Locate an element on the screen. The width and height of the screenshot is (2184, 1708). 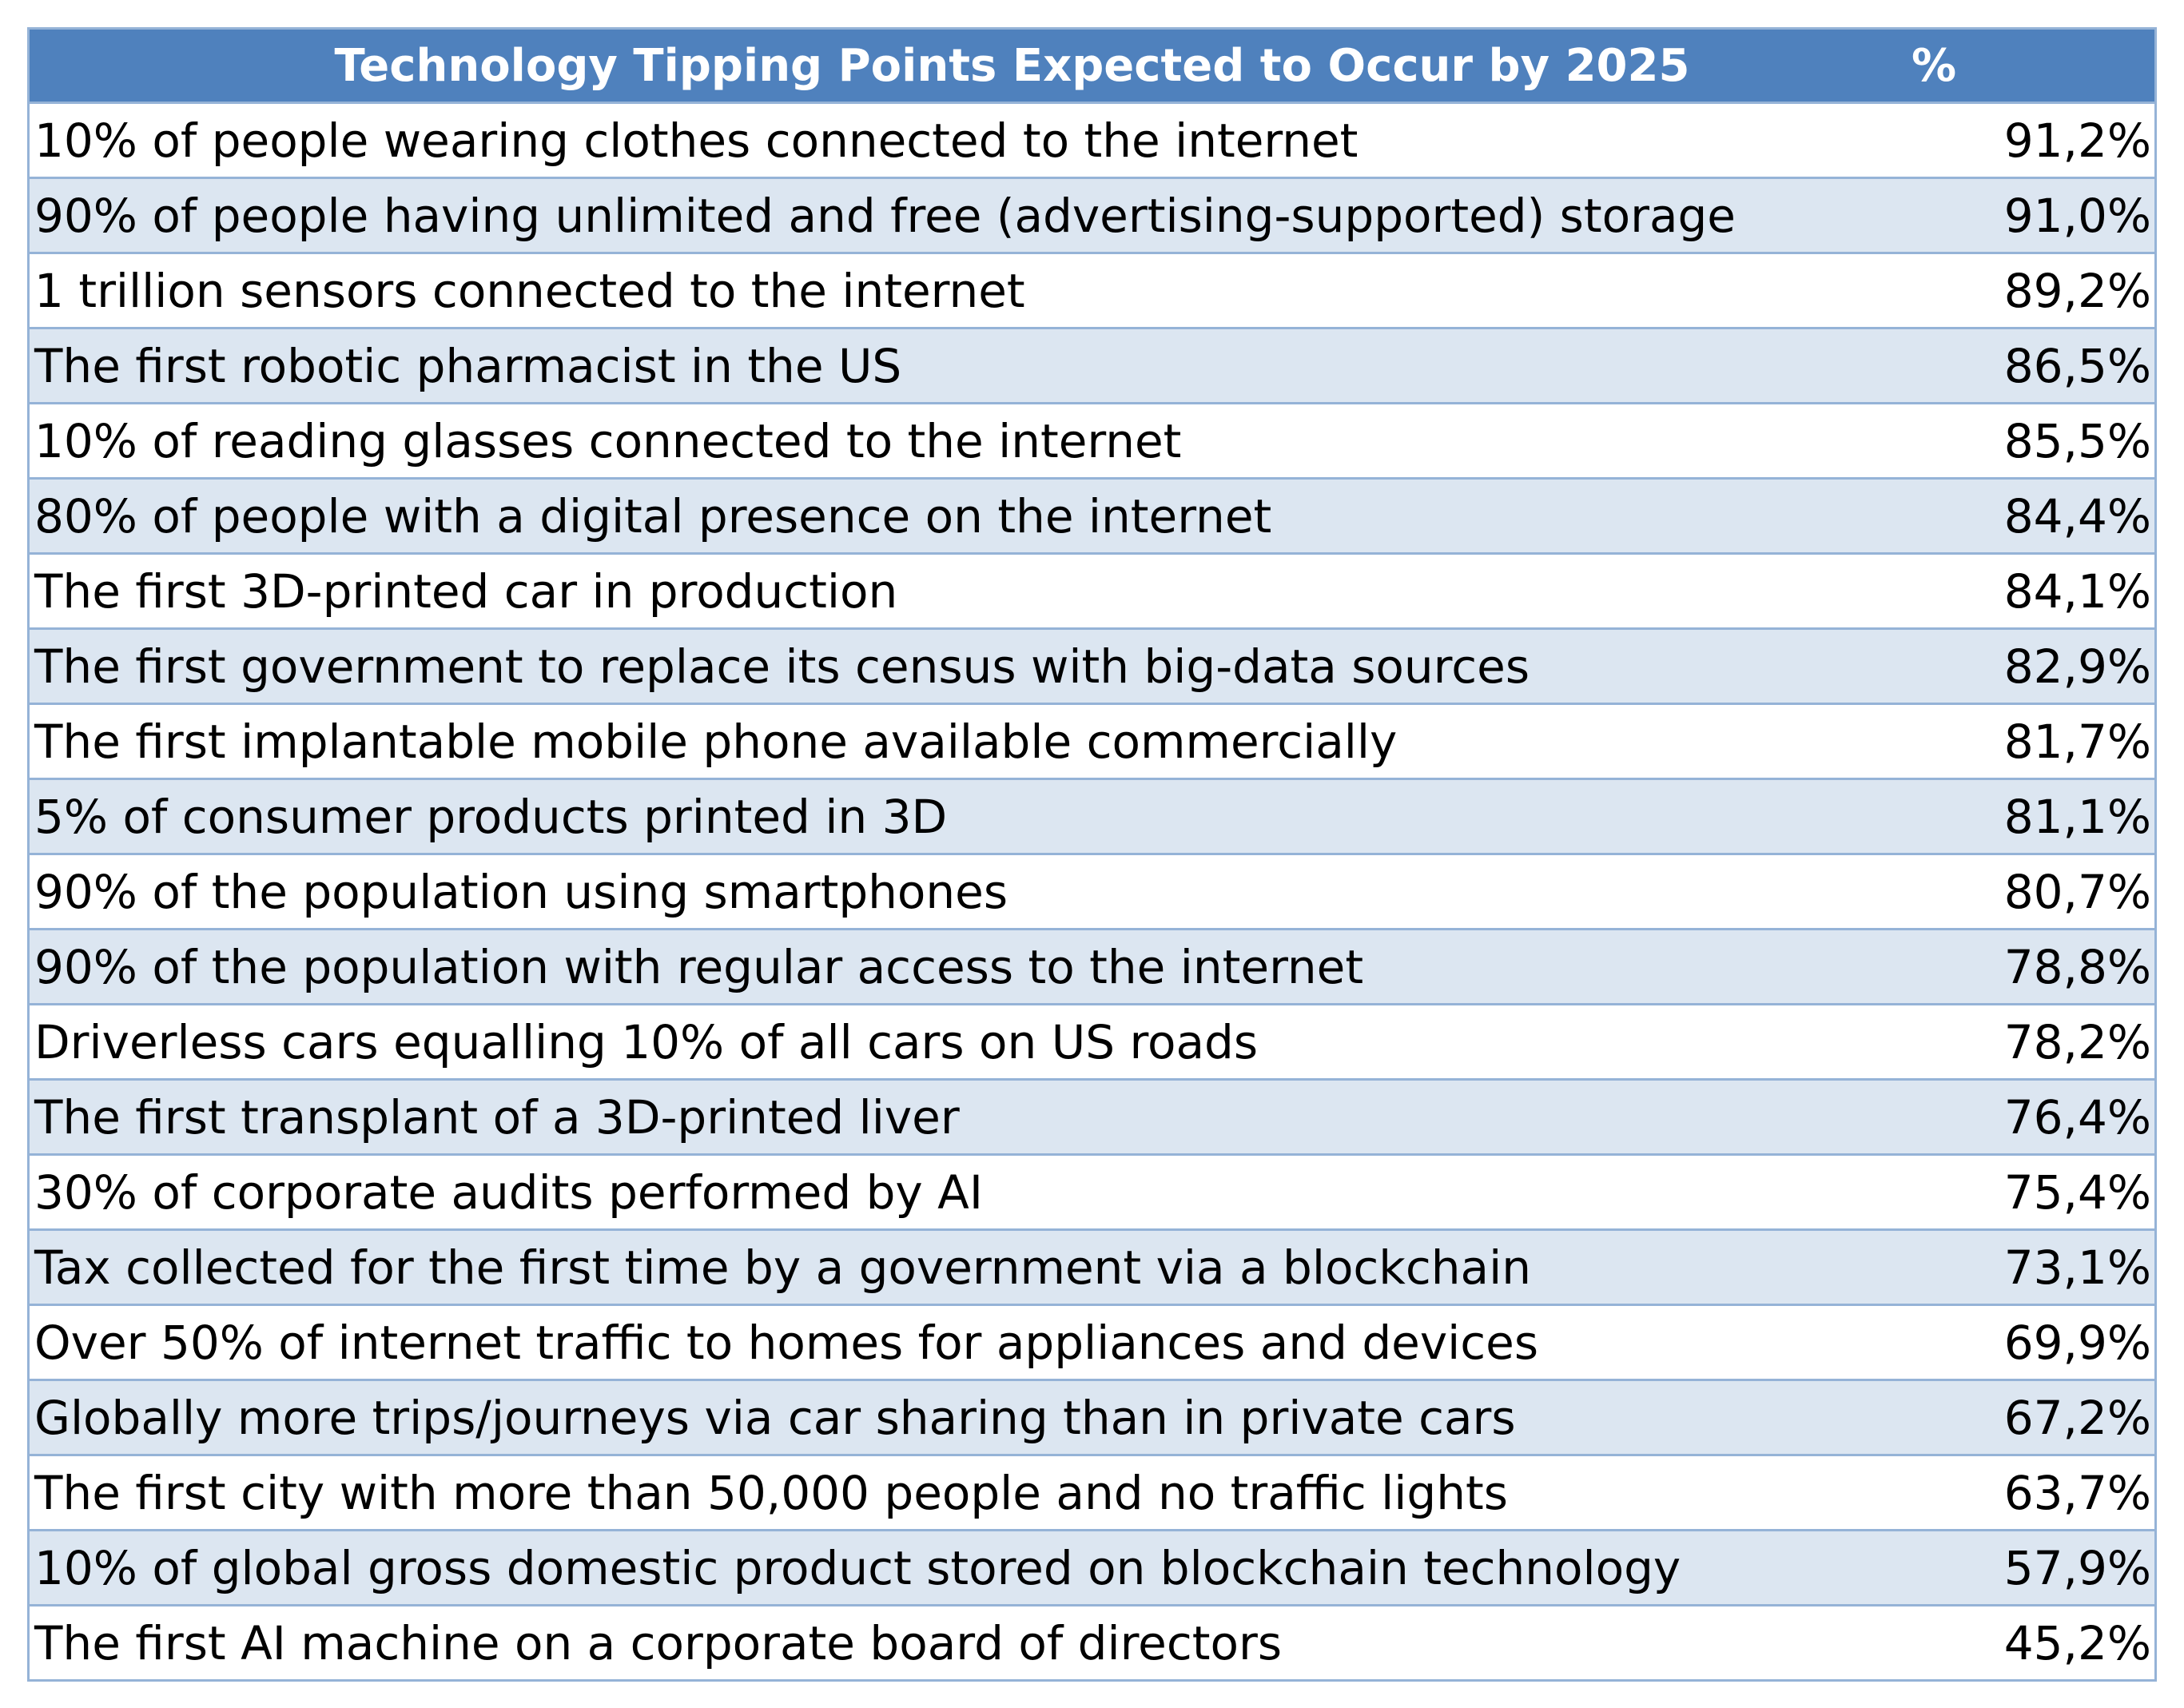
row-label: 5% of consumer products printed in 3D is located at coordinates (948, 816).